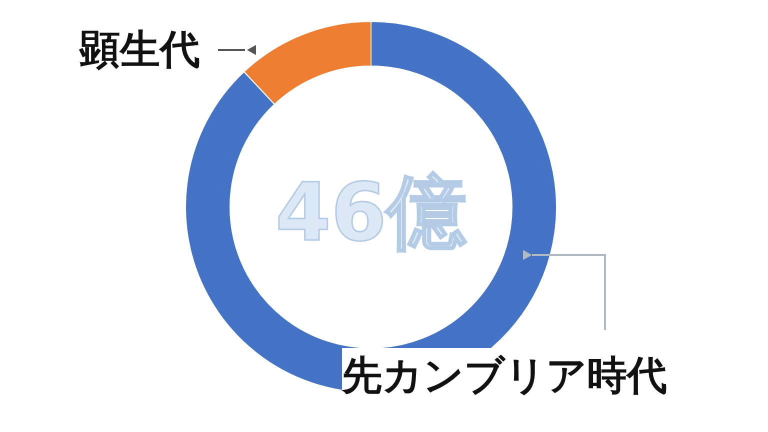 Image resolution: width=768 pixels, height=432 pixels. Describe the element at coordinates (504, 375) in the screenshot. I see `slice-label: 先カンブリア時代` at that location.